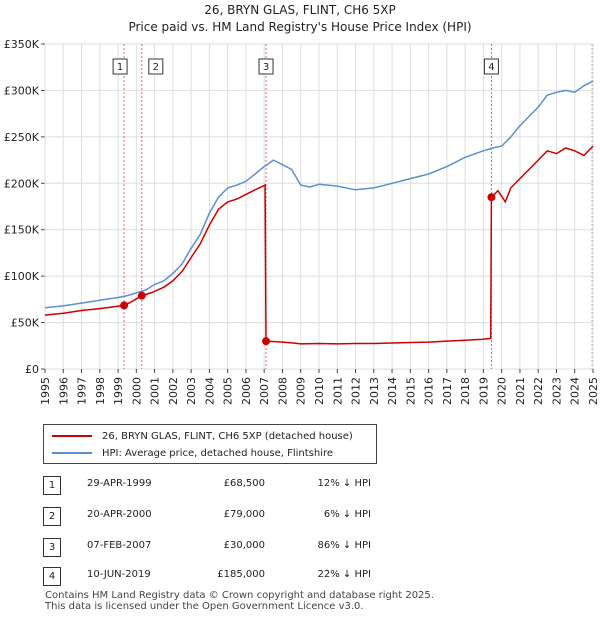 The image size is (600, 620). I want to click on x-tick-label: 2017, so click(447, 391).